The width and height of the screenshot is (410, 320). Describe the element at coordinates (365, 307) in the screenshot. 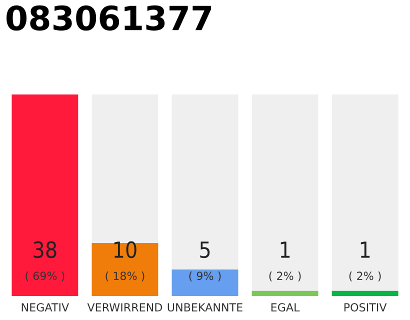

I see `x-tick-label: POSITIV` at that location.